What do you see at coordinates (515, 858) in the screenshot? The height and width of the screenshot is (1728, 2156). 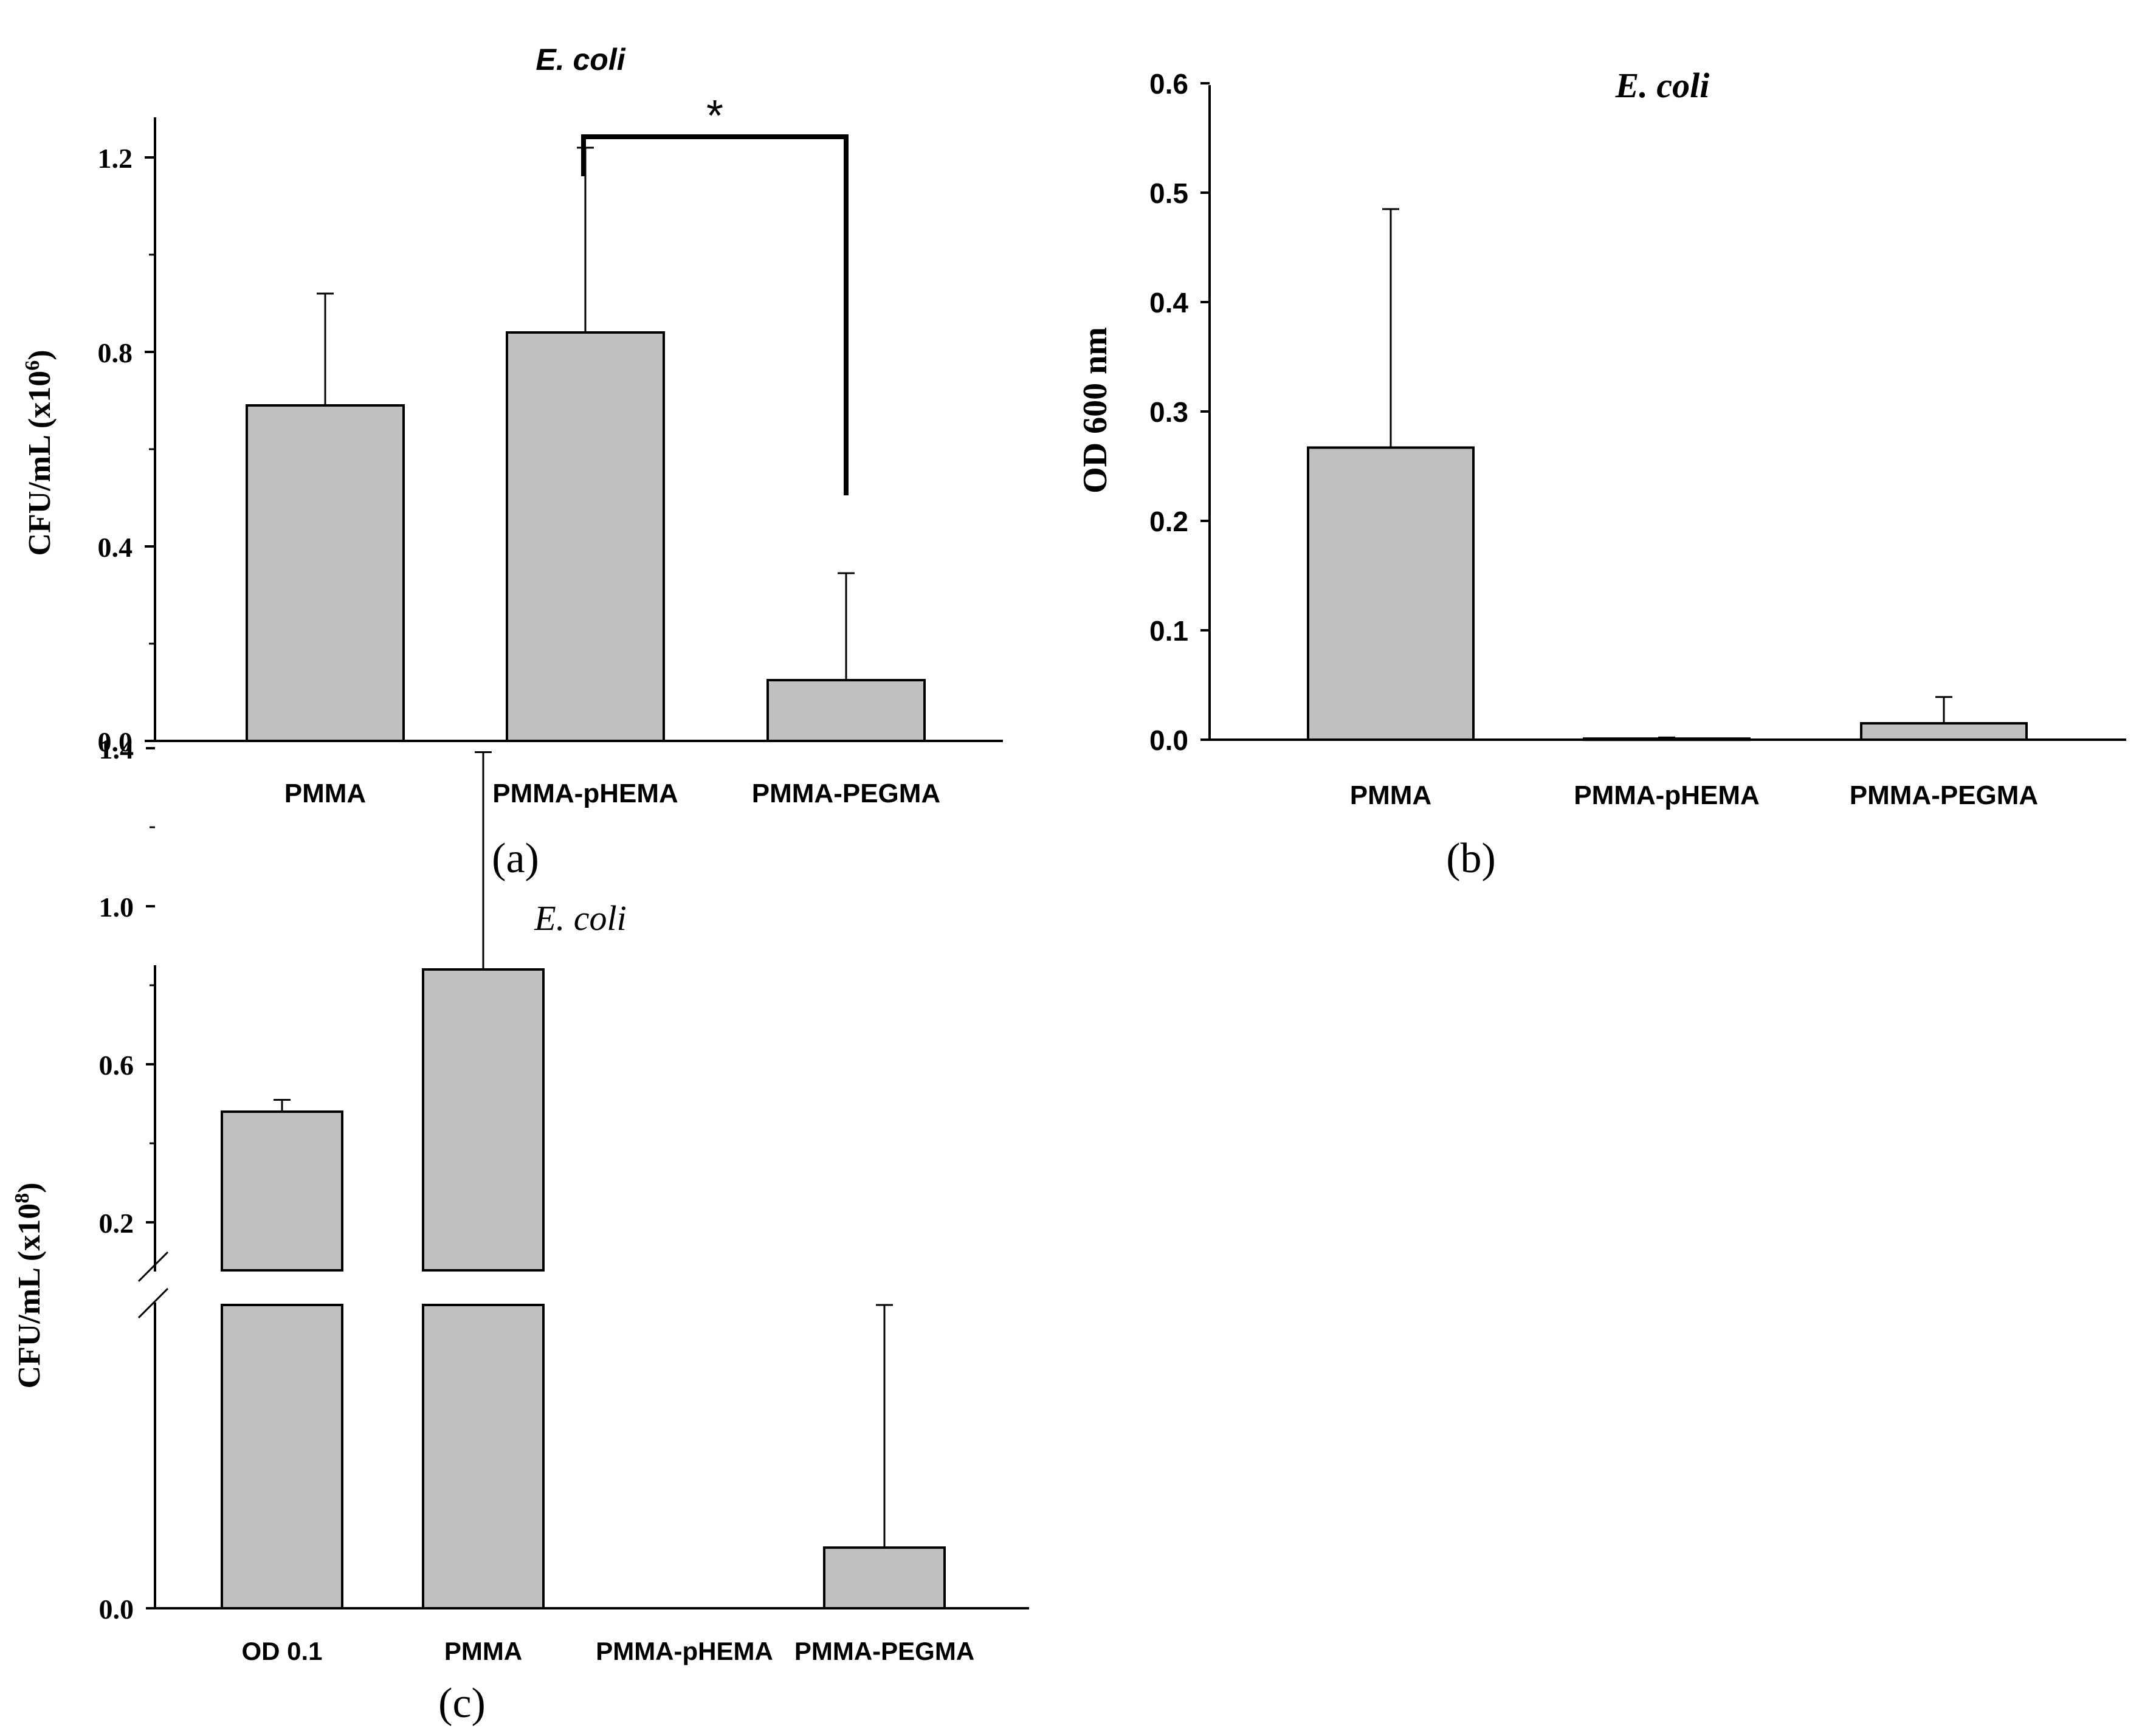 I see `panel-a-caption: (a)` at bounding box center [515, 858].